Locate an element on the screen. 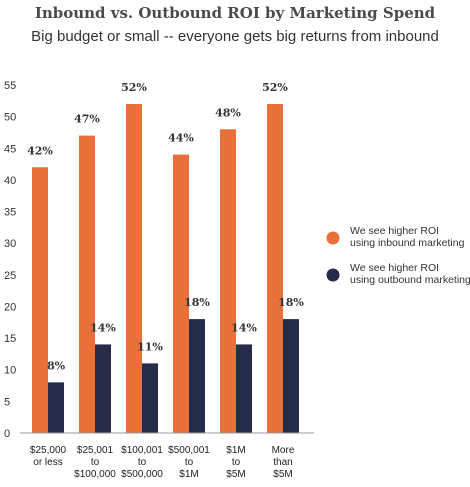  y-tick-label: 30 is located at coordinates (10, 244).